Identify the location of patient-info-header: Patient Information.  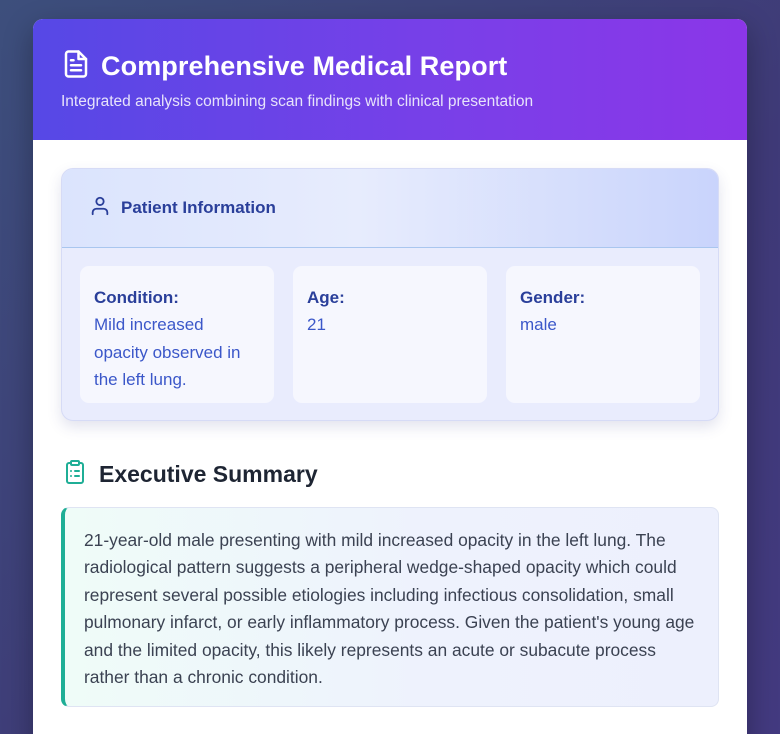
(390, 208).